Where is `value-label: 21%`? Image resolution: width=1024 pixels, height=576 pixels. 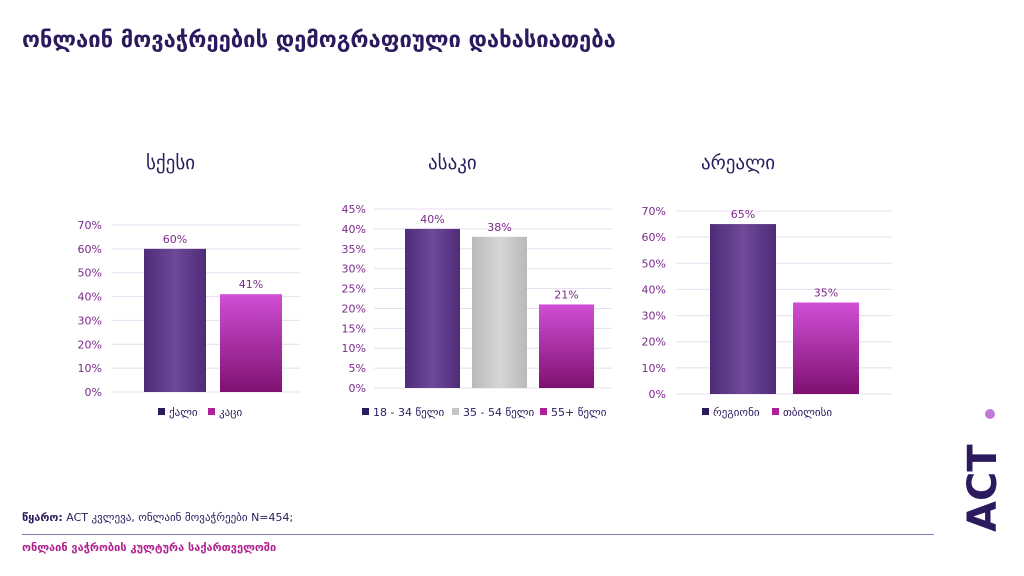 value-label: 21% is located at coordinates (566, 294).